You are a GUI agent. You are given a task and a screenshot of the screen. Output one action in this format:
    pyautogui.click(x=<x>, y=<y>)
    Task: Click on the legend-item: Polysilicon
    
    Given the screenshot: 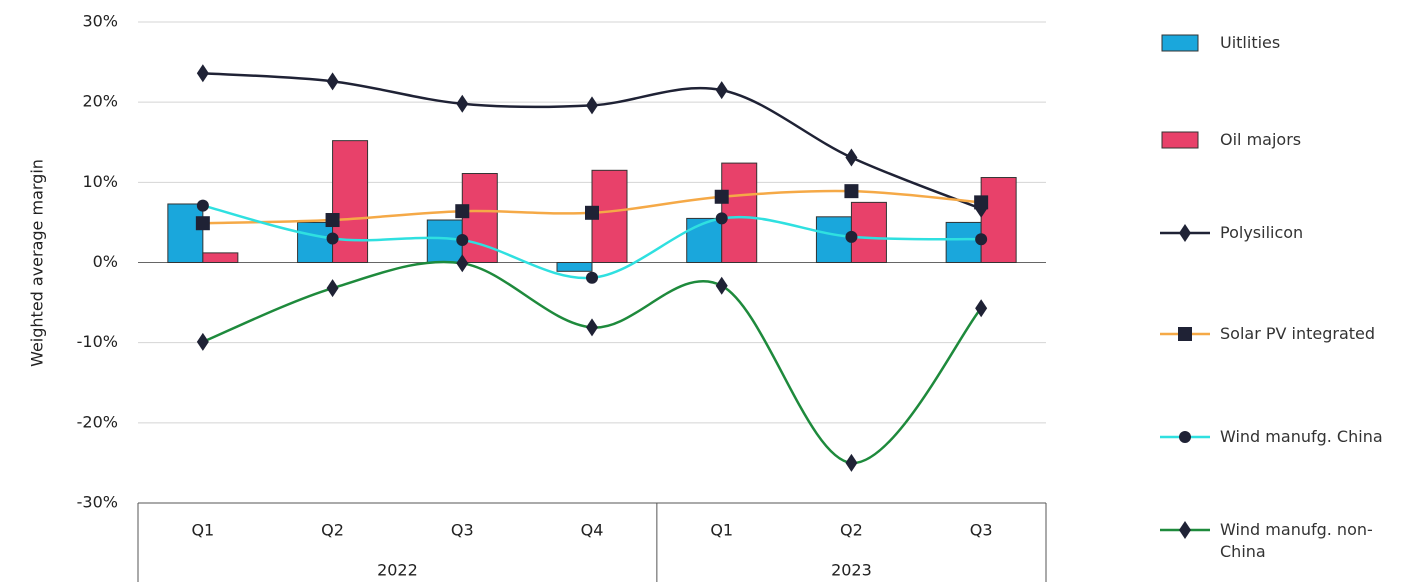 What is the action you would take?
    pyautogui.click(x=1287, y=233)
    